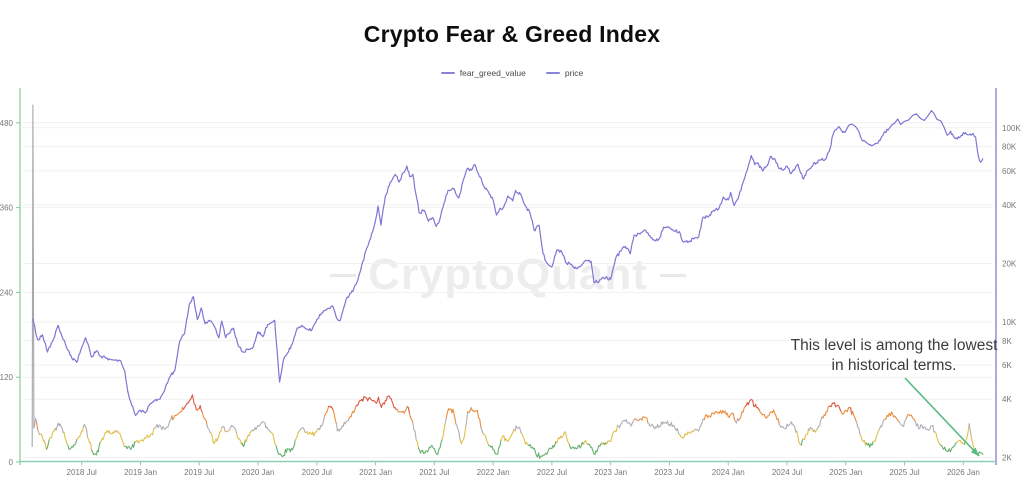 The height and width of the screenshot is (490, 1024). I want to click on axis-tick-label: 2019 Jan, so click(140, 472).